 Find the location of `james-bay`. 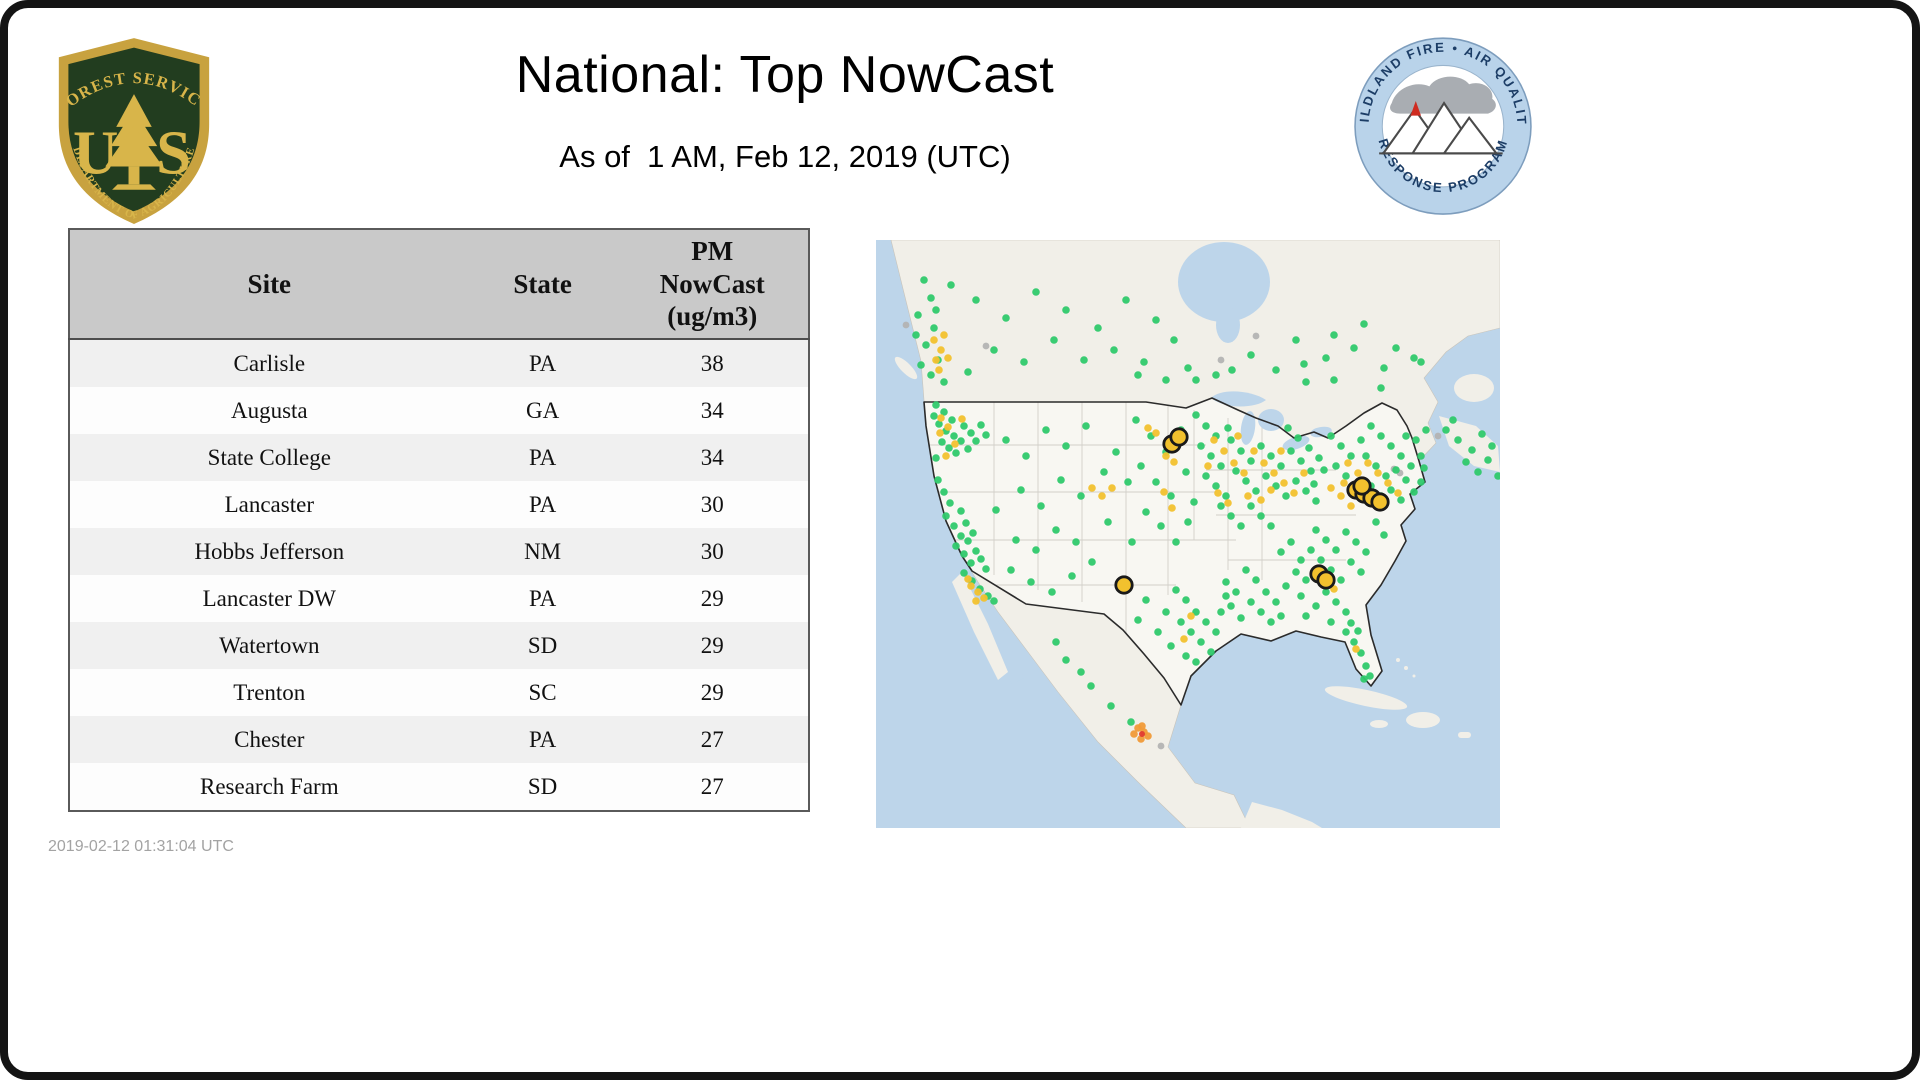

james-bay is located at coordinates (1228, 325).